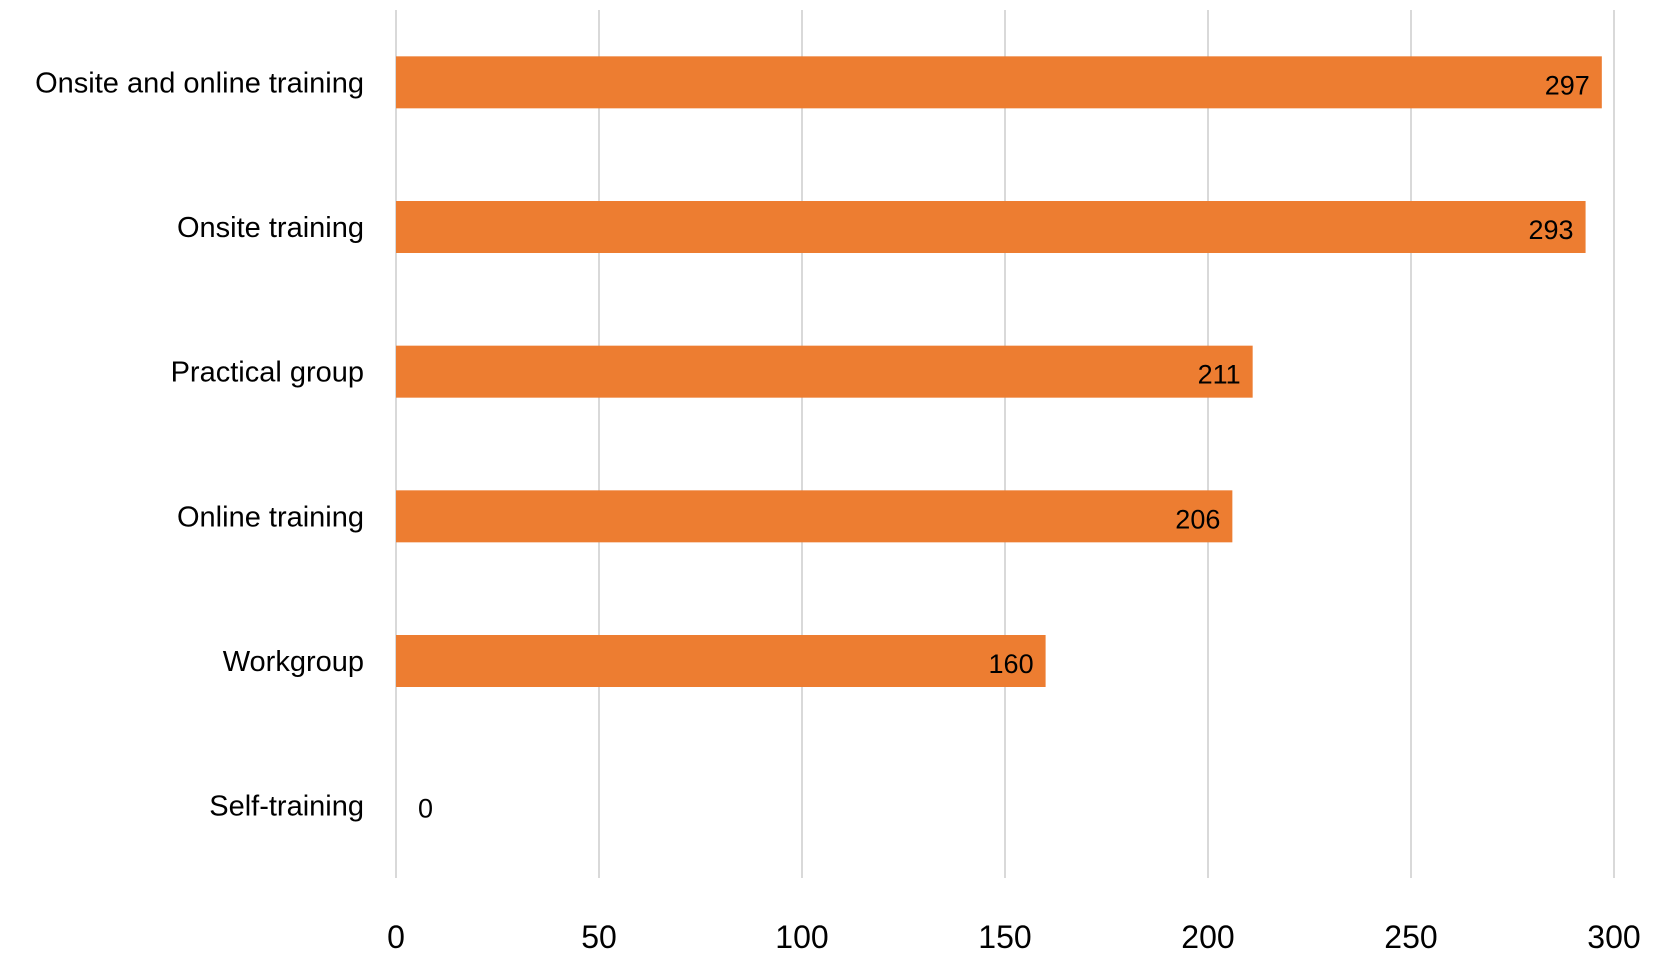  What do you see at coordinates (1567, 85) in the screenshot?
I see `data-label: 297` at bounding box center [1567, 85].